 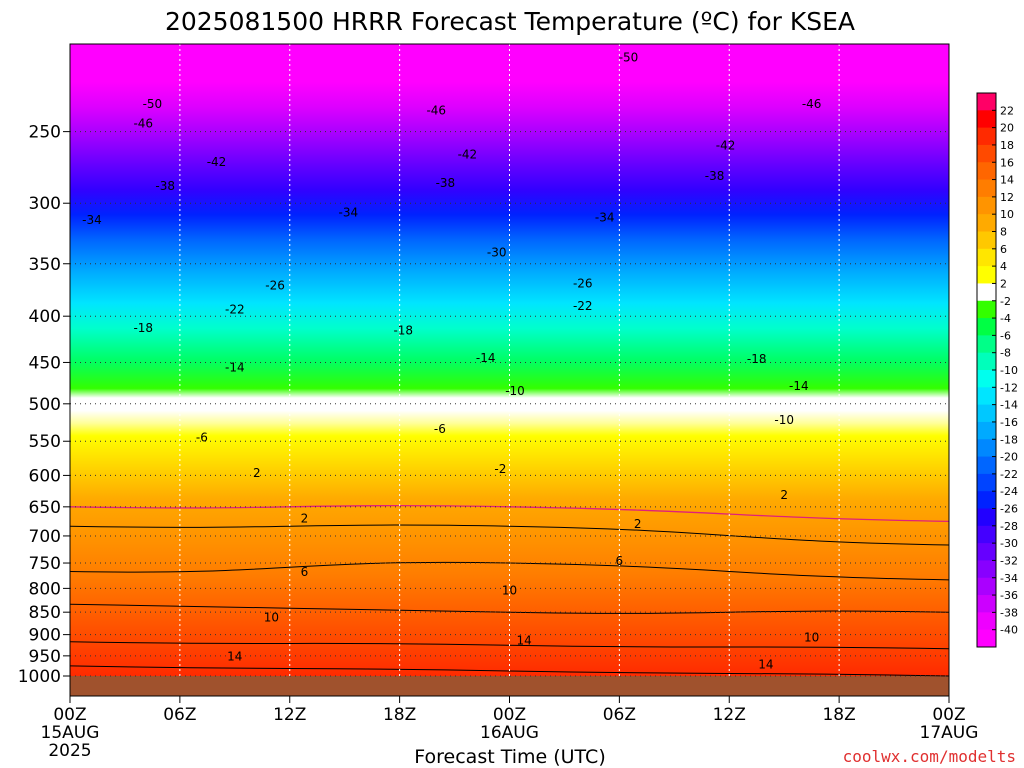 What do you see at coordinates (929, 756) in the screenshot?
I see `credit-link: coolwx.com/modelts` at bounding box center [929, 756].